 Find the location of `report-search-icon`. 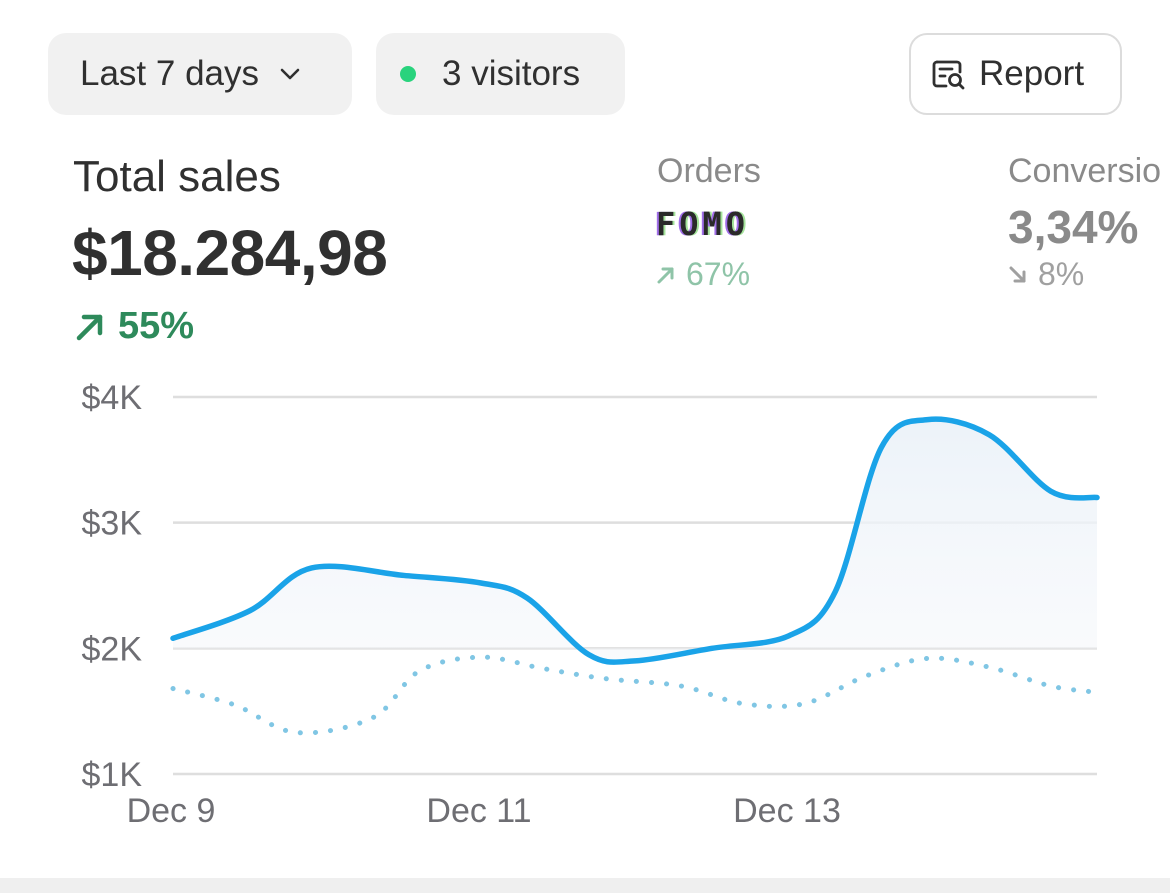

report-search-icon is located at coordinates (948, 75).